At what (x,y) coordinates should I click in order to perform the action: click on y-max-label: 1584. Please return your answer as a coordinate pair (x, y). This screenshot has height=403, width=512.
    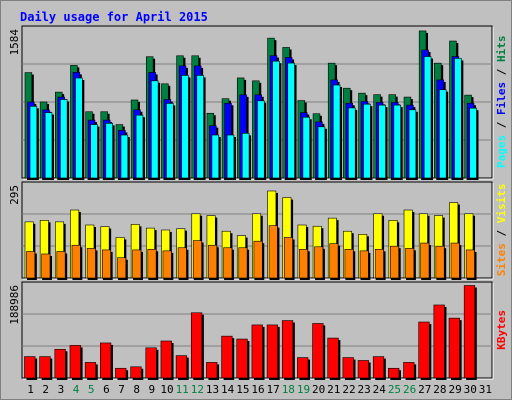
    Looking at the image, I should click on (14, 42).